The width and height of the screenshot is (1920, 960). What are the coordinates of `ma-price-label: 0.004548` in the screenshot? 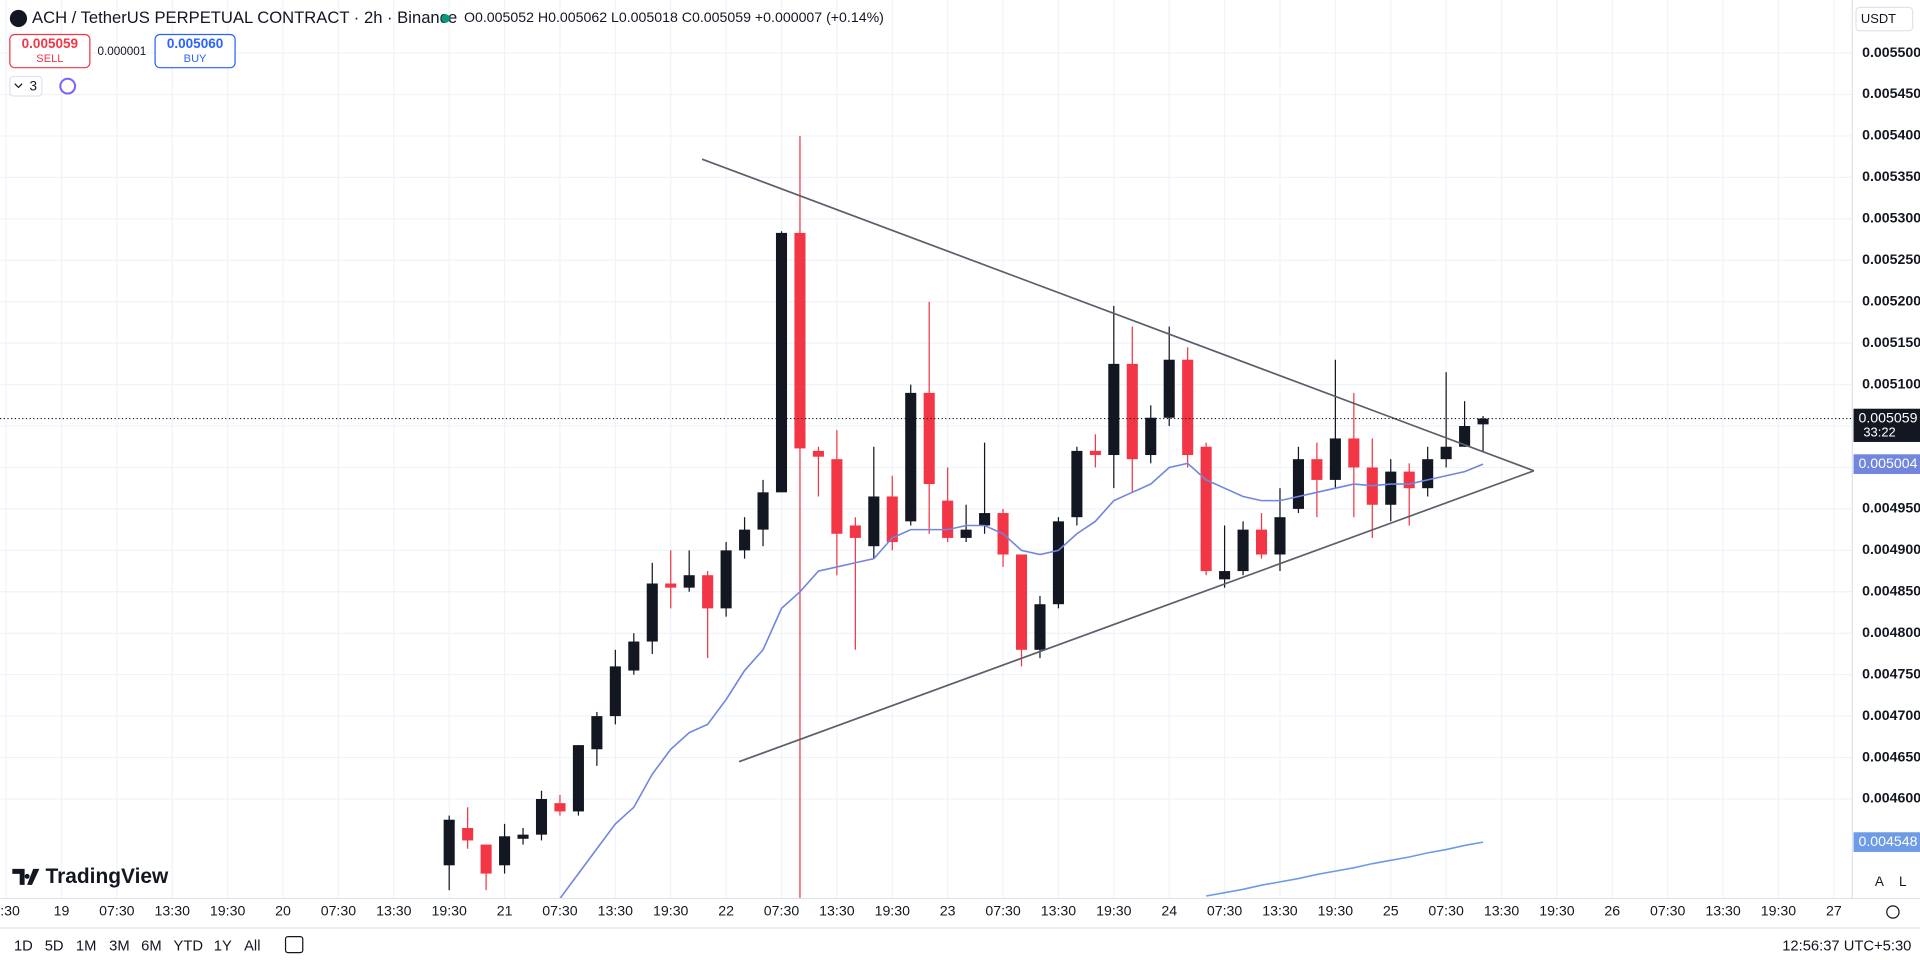 It's located at (1887, 841).